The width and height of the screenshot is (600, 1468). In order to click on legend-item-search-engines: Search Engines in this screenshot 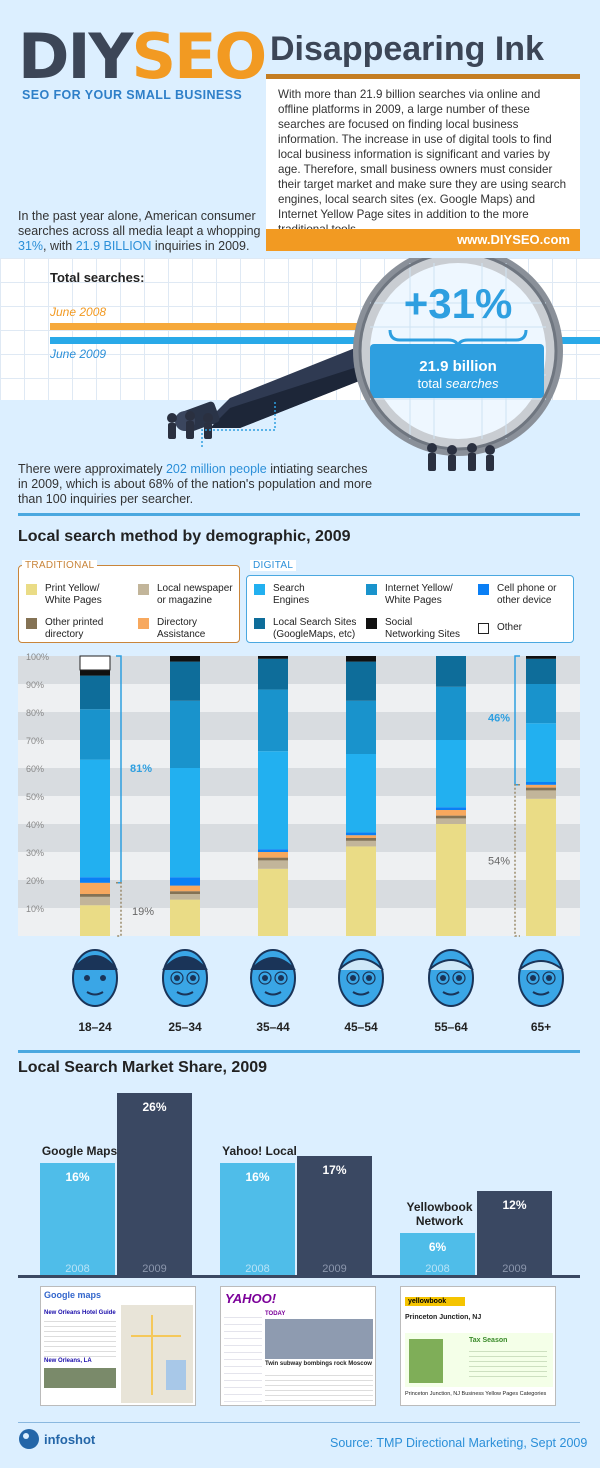, I will do `click(281, 595)`.